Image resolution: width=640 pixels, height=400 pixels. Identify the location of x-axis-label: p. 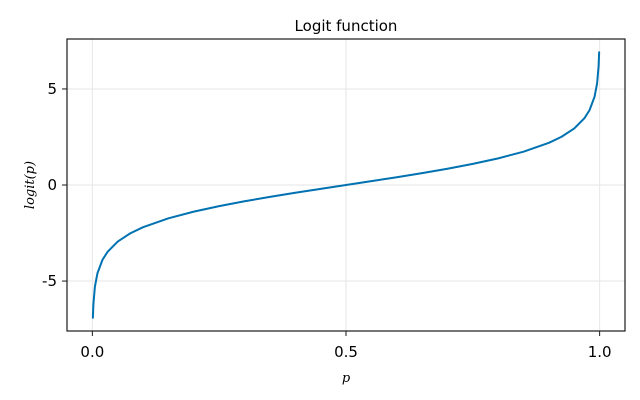
(346, 378).